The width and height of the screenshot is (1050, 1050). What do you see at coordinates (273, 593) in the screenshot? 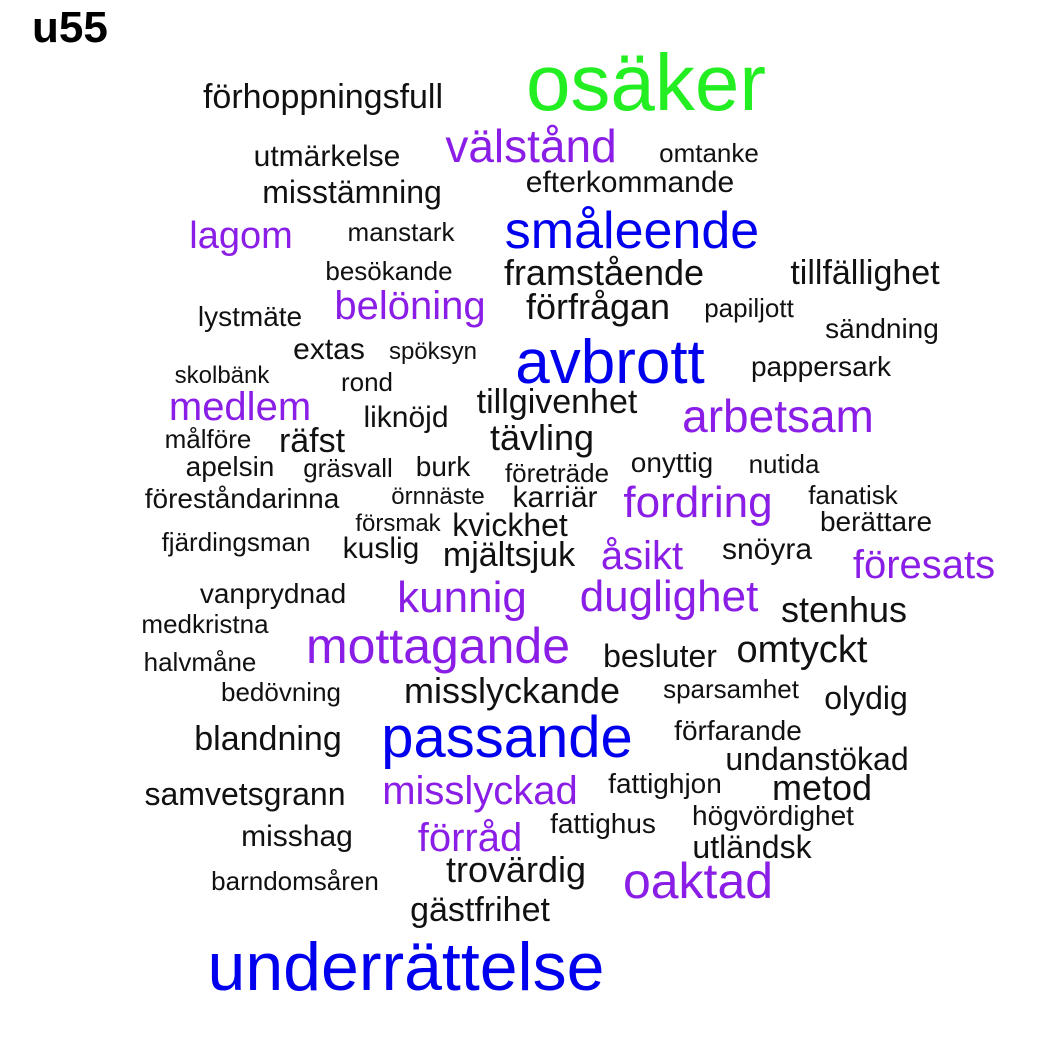
I see `word-vanprydnad: vanprydnad` at bounding box center [273, 593].